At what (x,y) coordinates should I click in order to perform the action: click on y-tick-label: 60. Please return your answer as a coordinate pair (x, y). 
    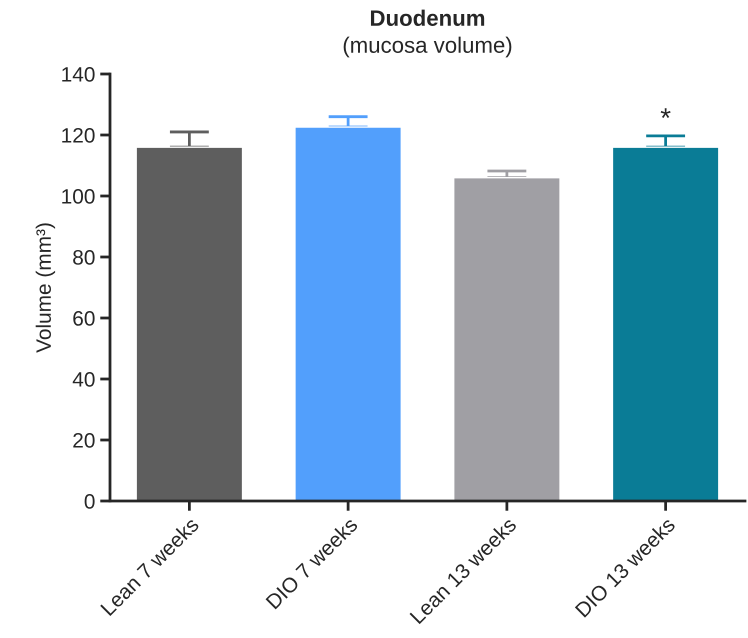
    Looking at the image, I should click on (84, 318).